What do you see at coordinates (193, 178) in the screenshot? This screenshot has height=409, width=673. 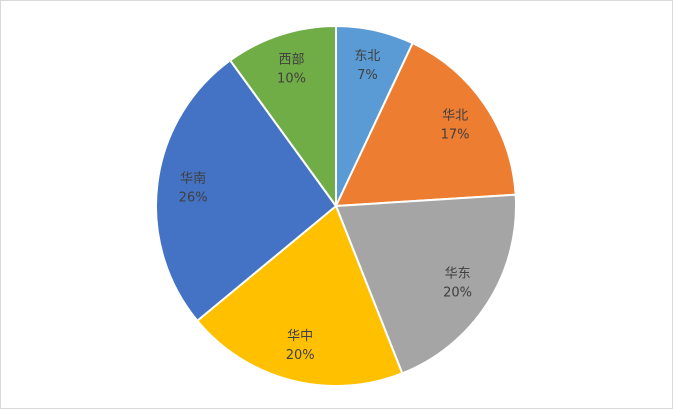 I see `slice-label: 华南` at bounding box center [193, 178].